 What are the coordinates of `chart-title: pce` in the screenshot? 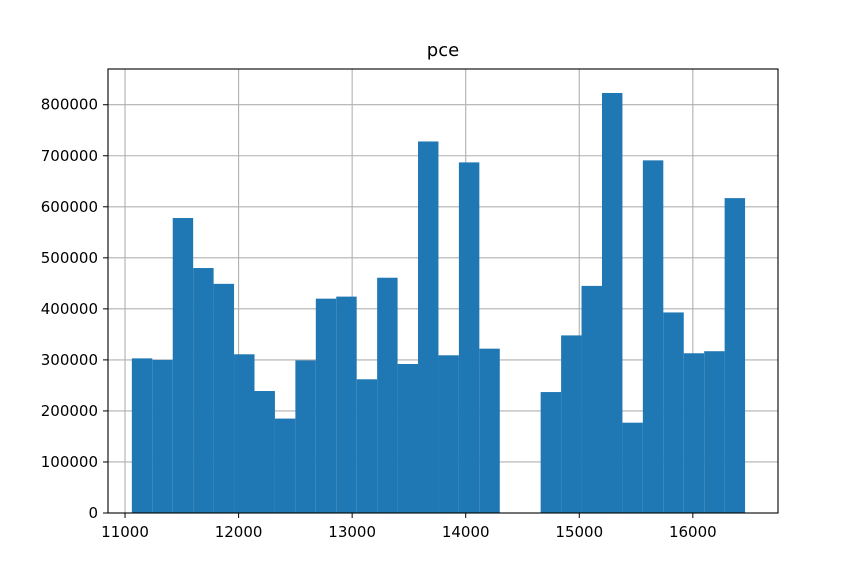 It's located at (443, 50).